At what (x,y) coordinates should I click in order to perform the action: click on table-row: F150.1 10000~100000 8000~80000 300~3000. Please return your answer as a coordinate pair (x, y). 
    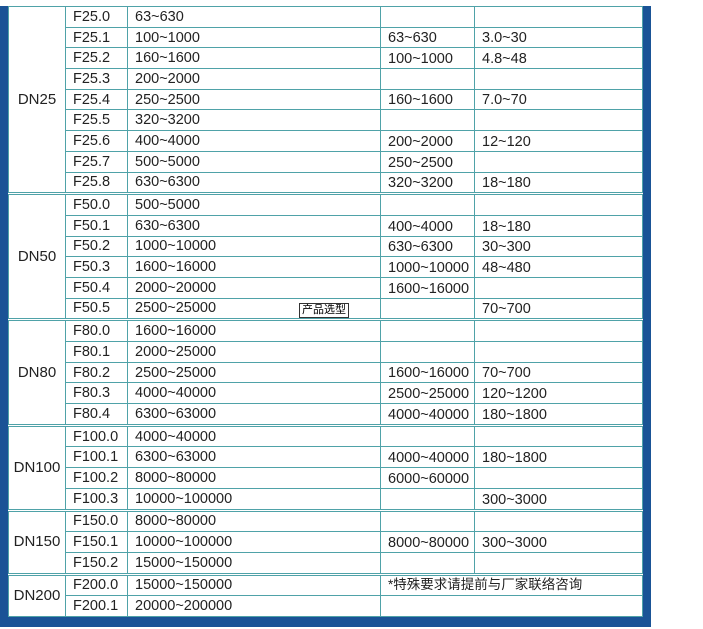
    Looking at the image, I should click on (326, 542).